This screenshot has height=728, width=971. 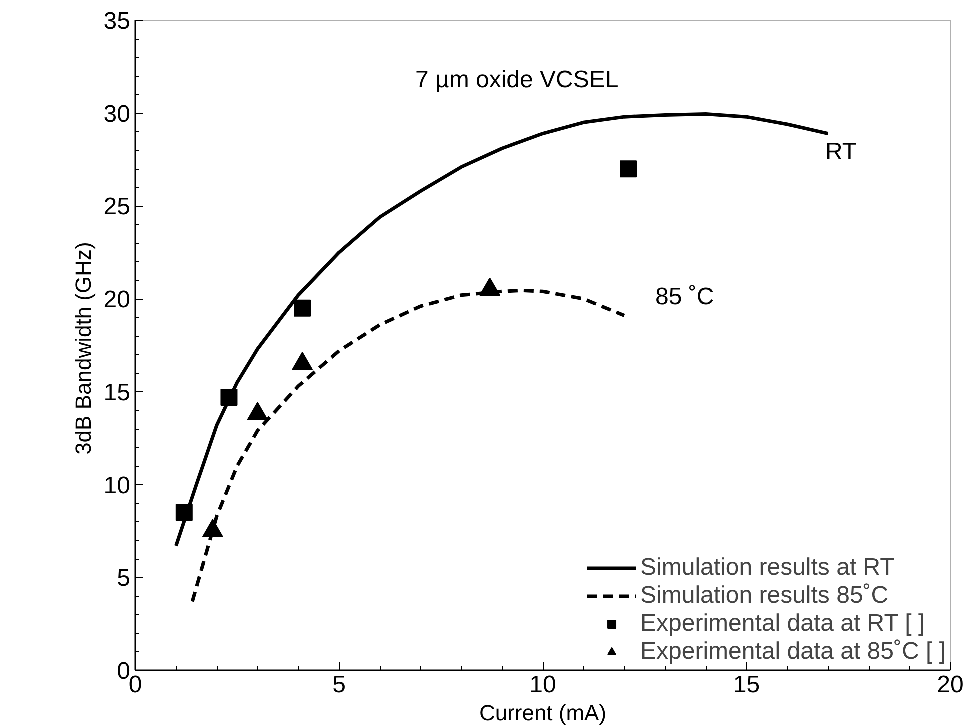 What do you see at coordinates (767, 568) in the screenshot?
I see `legend-label: Simulation results at RT` at bounding box center [767, 568].